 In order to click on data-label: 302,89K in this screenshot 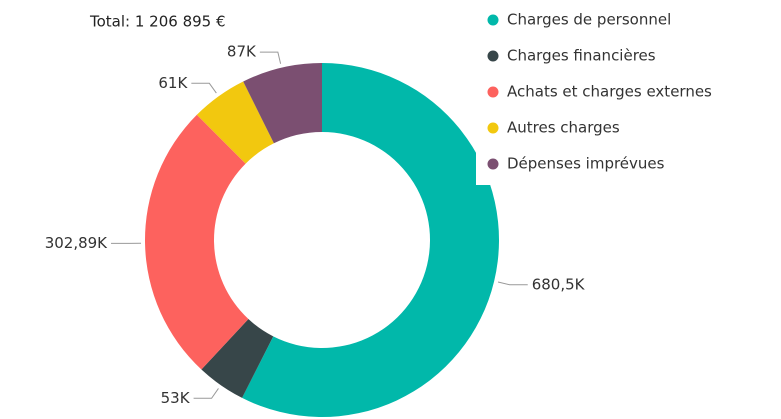, I will do `click(76, 243)`.